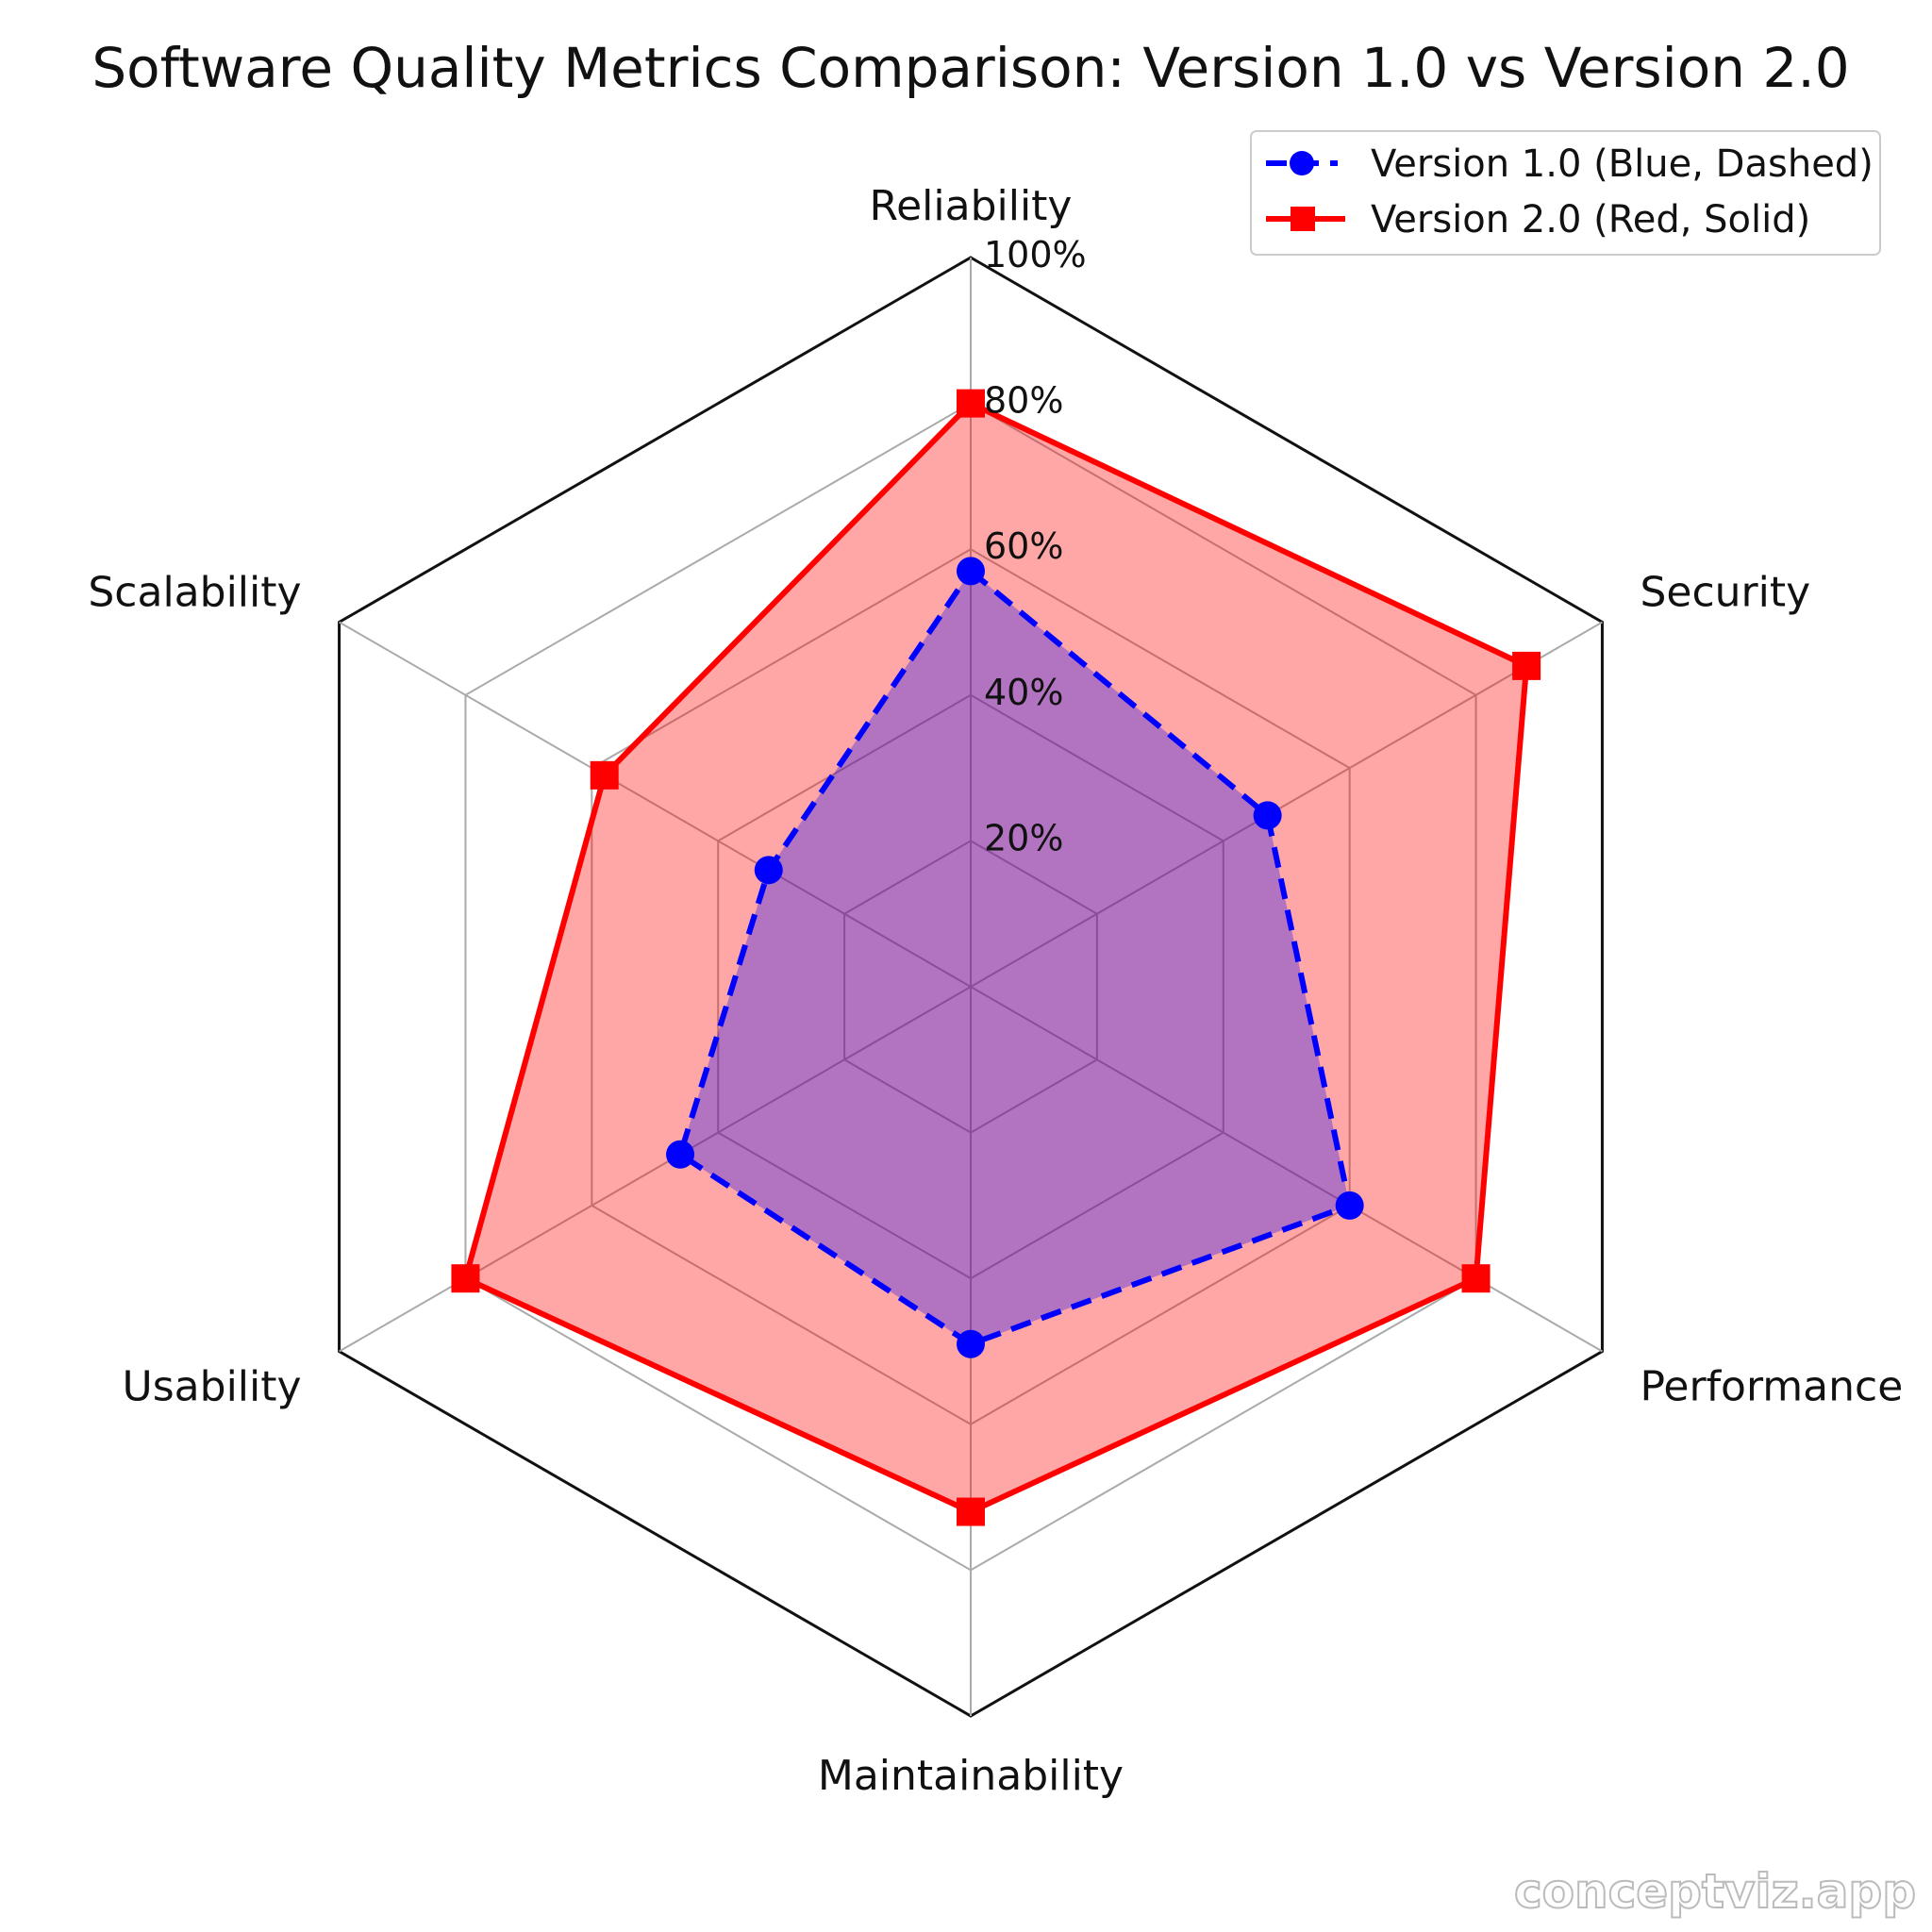  What do you see at coordinates (1772, 1387) in the screenshot?
I see `axis-label-performance: Performance` at bounding box center [1772, 1387].